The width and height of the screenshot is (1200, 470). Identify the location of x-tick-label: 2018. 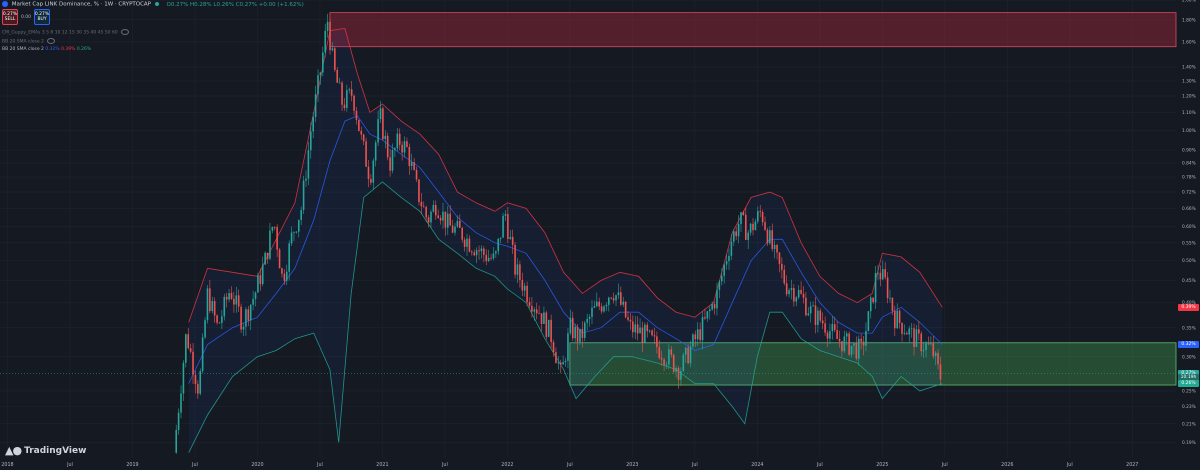
(7, 465).